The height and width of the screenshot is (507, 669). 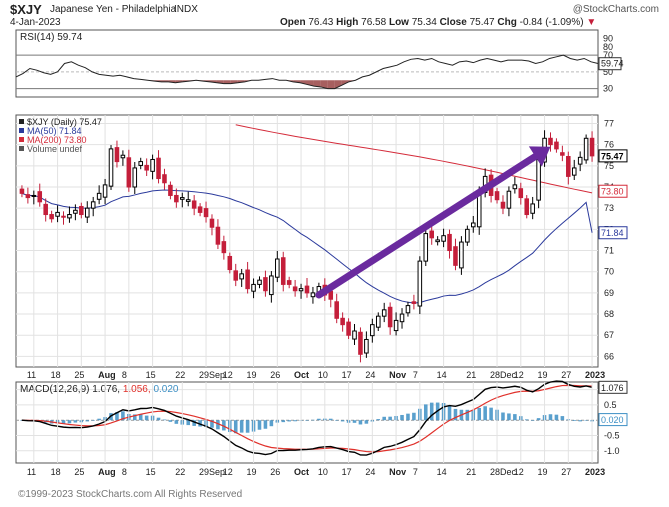 I want to click on price-x-tick-label: 2023, so click(x=595, y=375).